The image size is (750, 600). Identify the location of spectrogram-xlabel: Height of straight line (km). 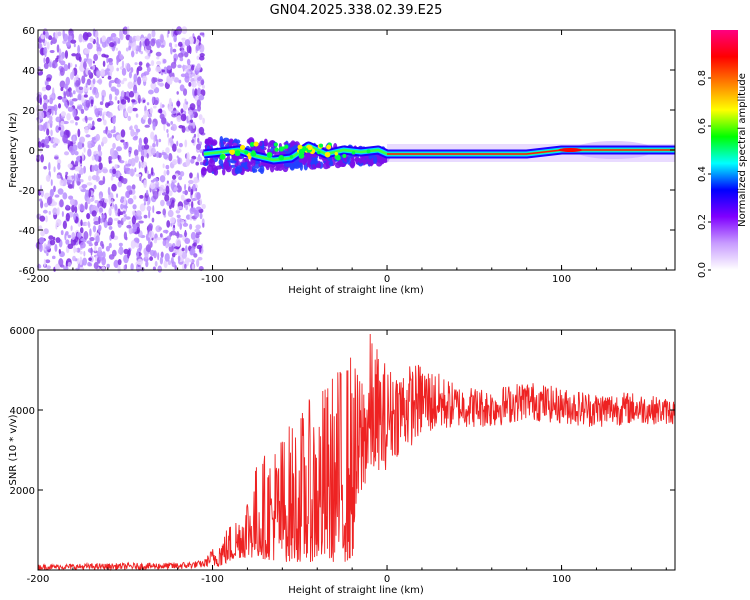
(356, 290).